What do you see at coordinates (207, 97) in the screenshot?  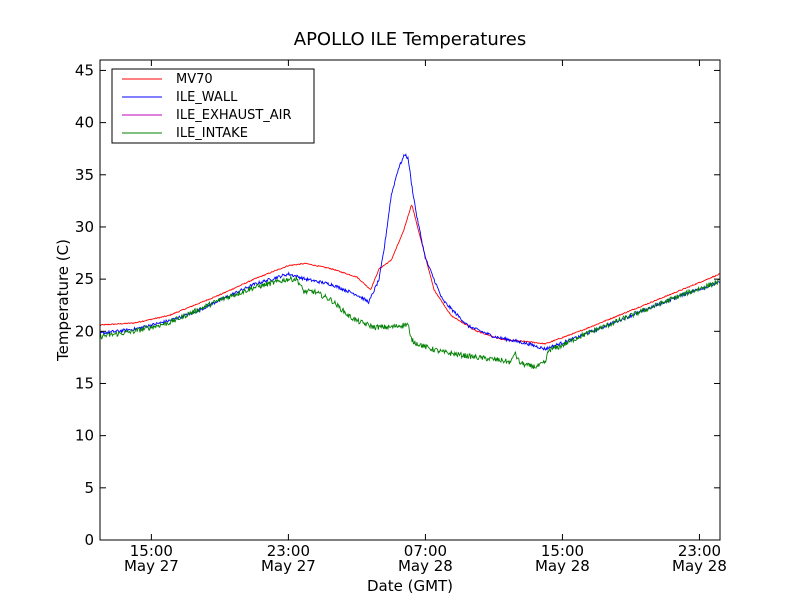 I see `legend-label: ILE_WALL` at bounding box center [207, 97].